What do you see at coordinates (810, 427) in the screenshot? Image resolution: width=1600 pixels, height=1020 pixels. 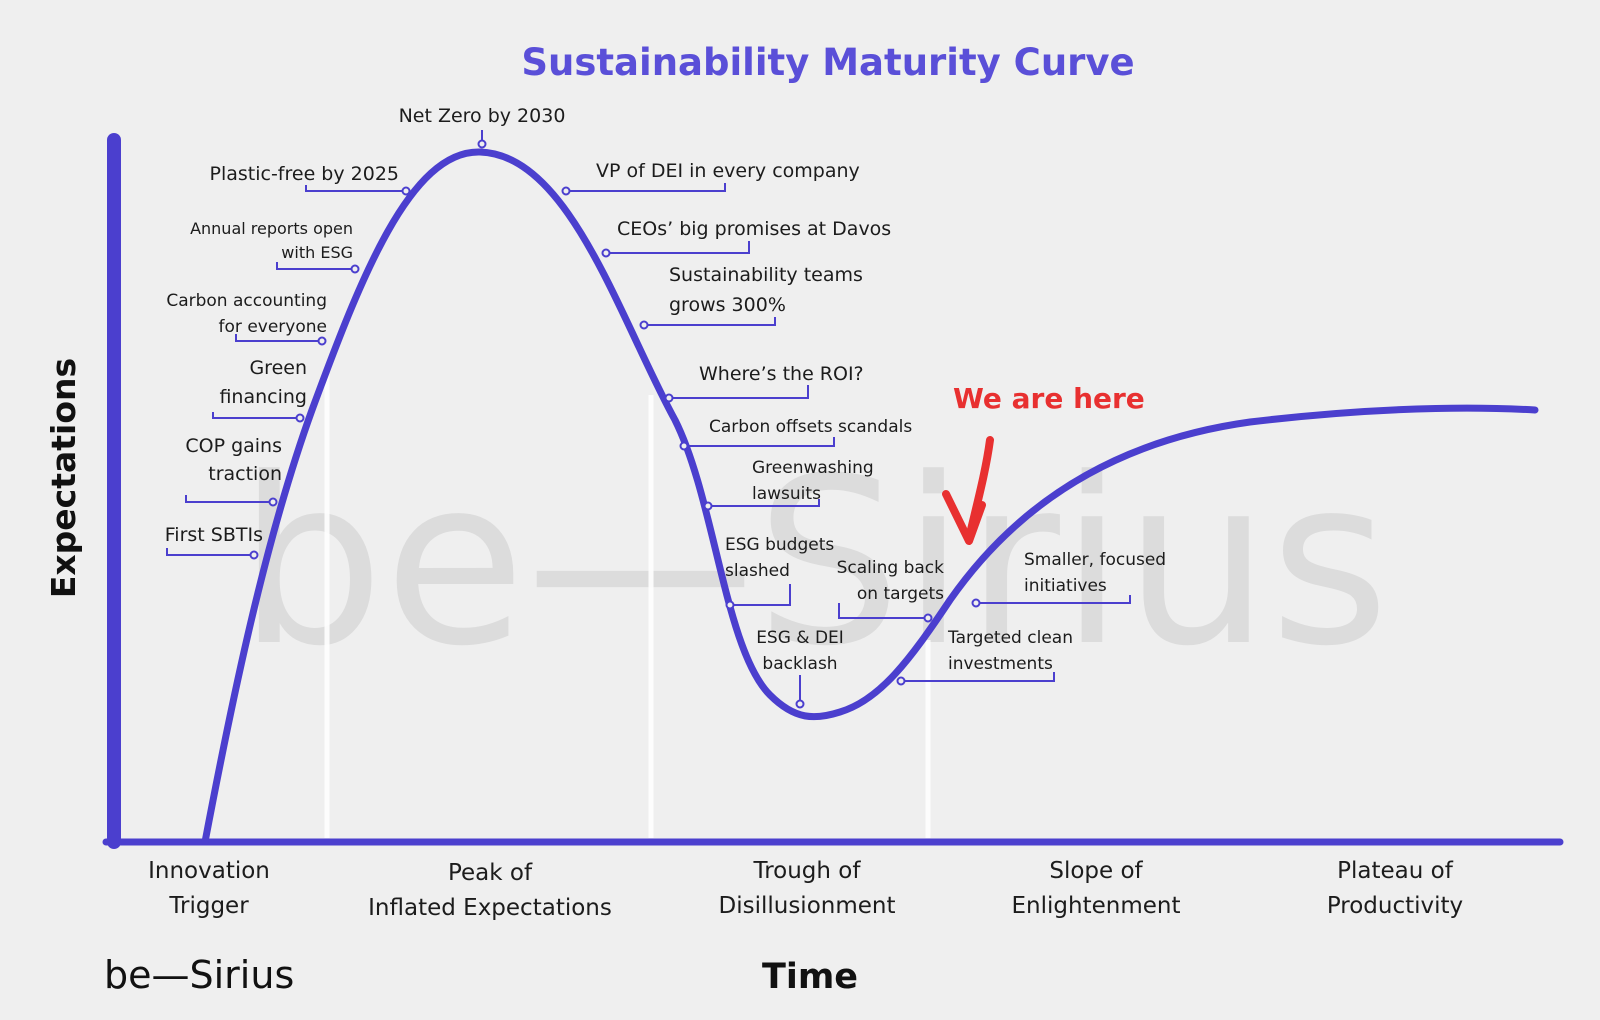 I see `annotation-line: Carbon offsets scandals` at bounding box center [810, 427].